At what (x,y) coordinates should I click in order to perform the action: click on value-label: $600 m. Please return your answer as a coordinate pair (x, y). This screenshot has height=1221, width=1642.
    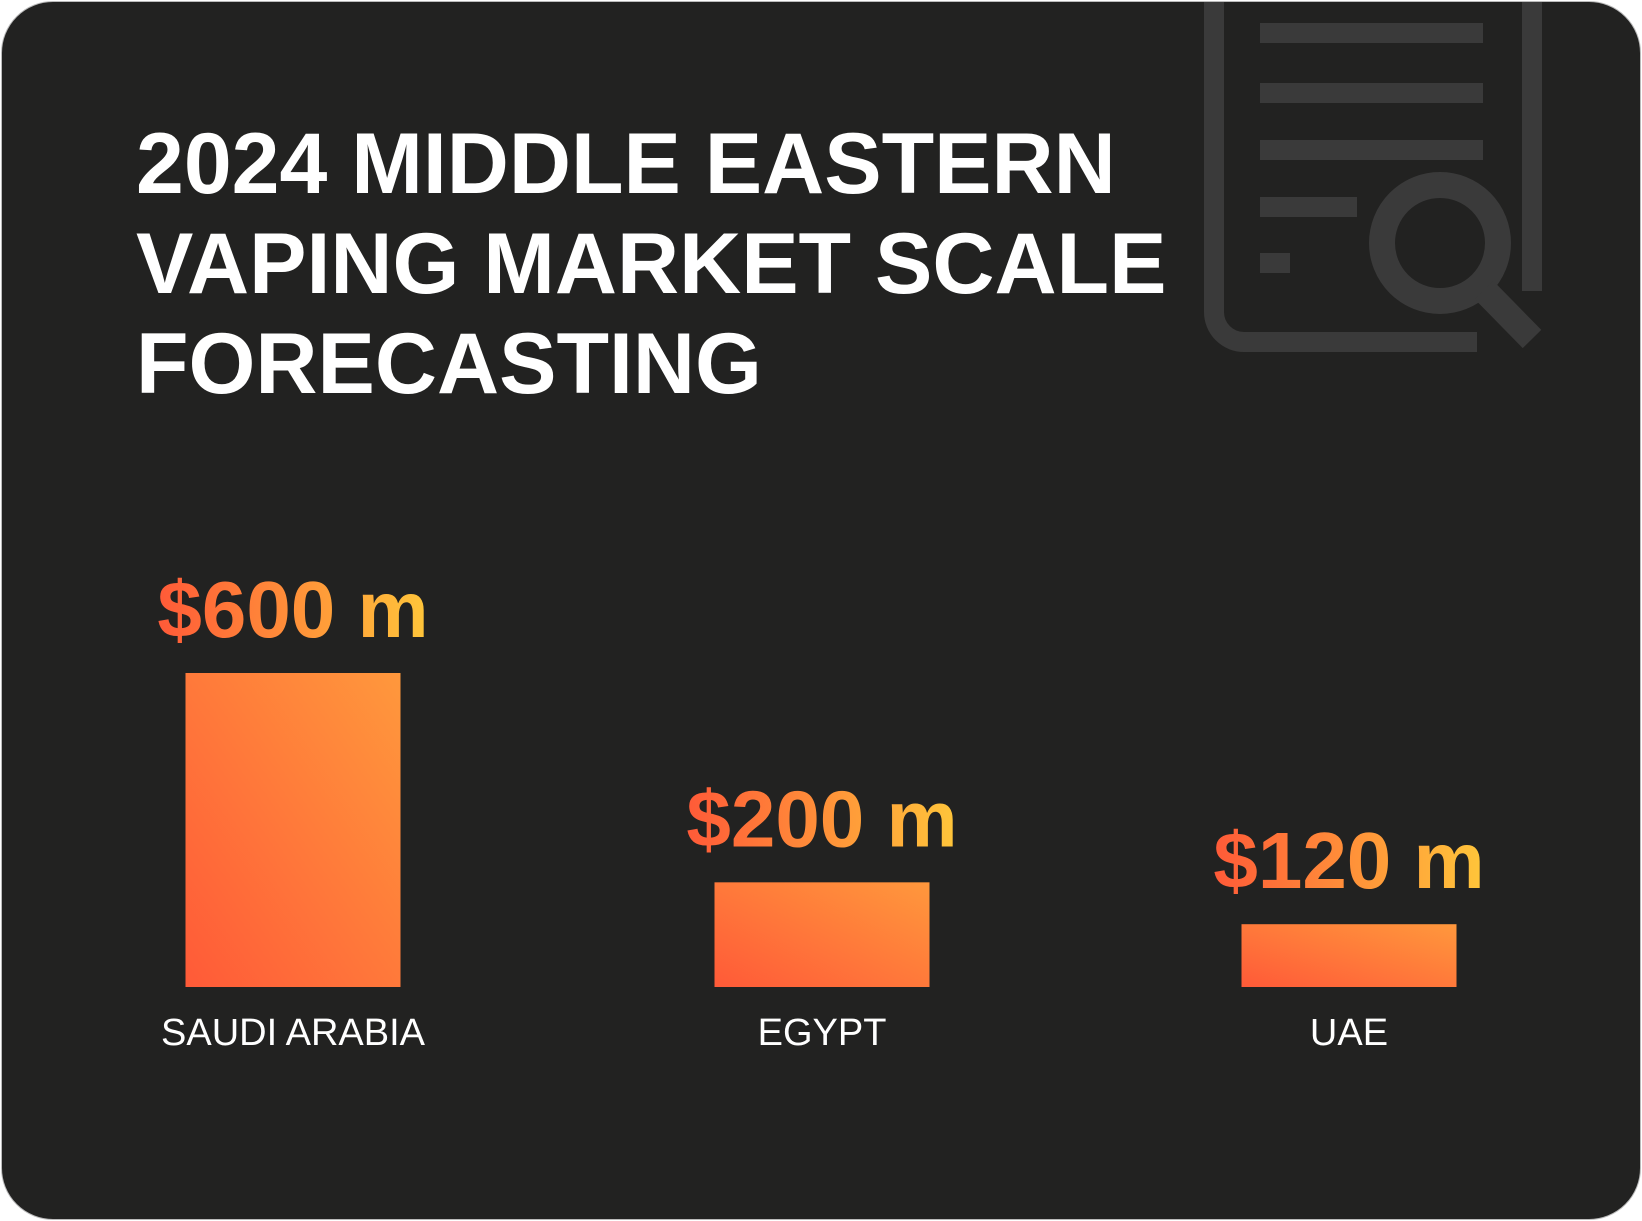
    Looking at the image, I should click on (292, 609).